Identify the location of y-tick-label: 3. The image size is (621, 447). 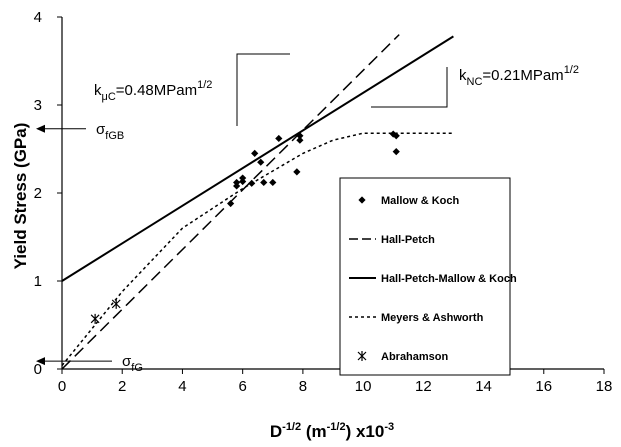
(38, 105).